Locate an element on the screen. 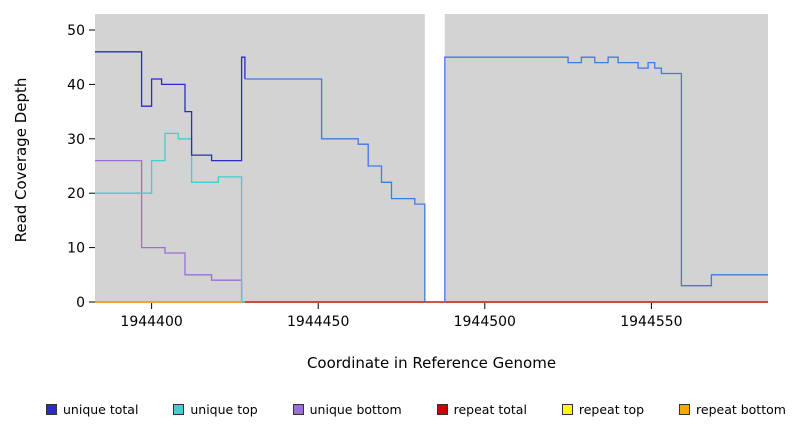  y-tick-label: 30 is located at coordinates (76, 140).